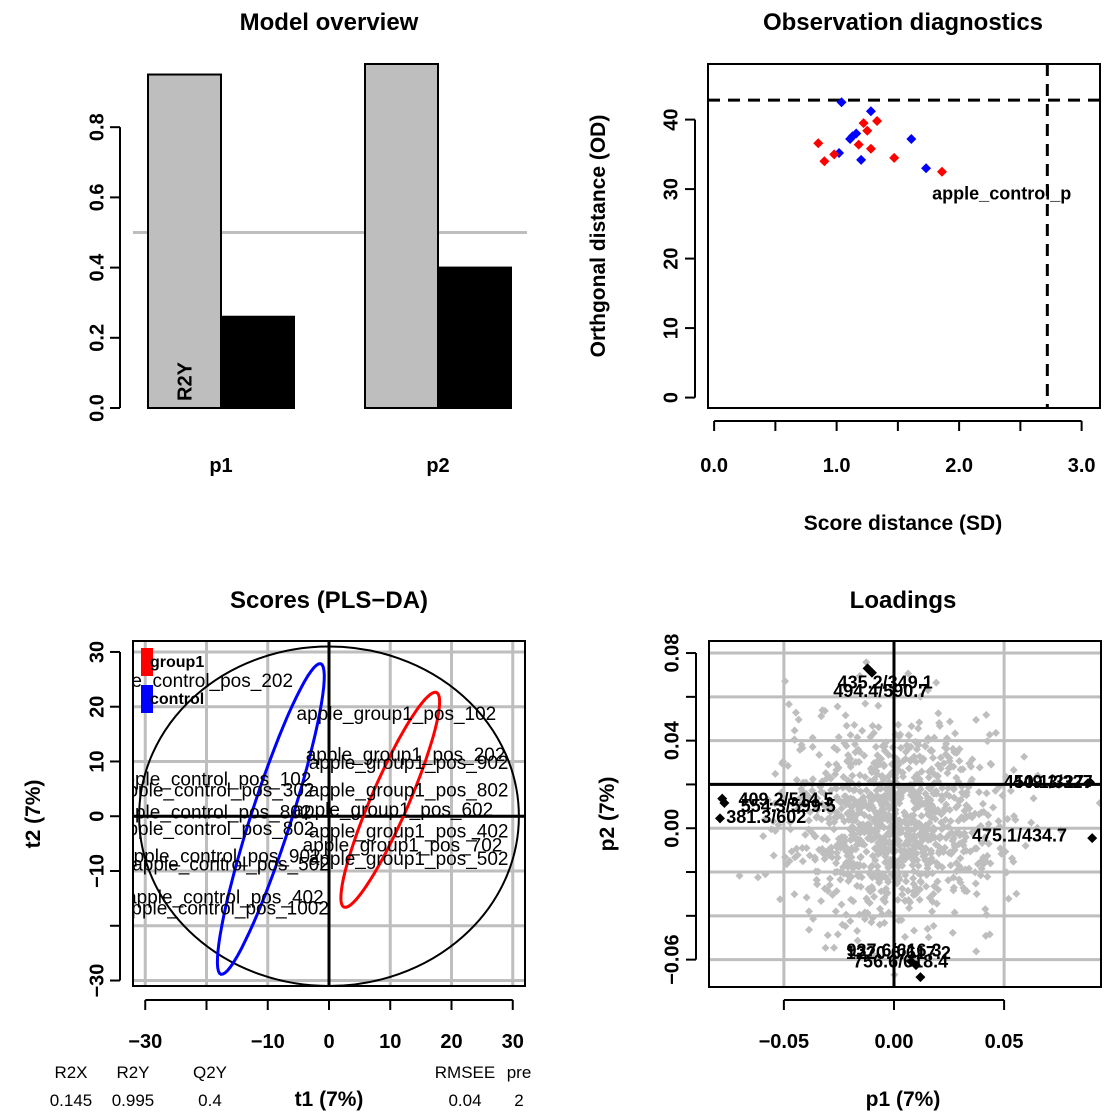  Describe the element at coordinates (390, 1042) in the screenshot. I see `scores-x-tick-label: 10` at that location.